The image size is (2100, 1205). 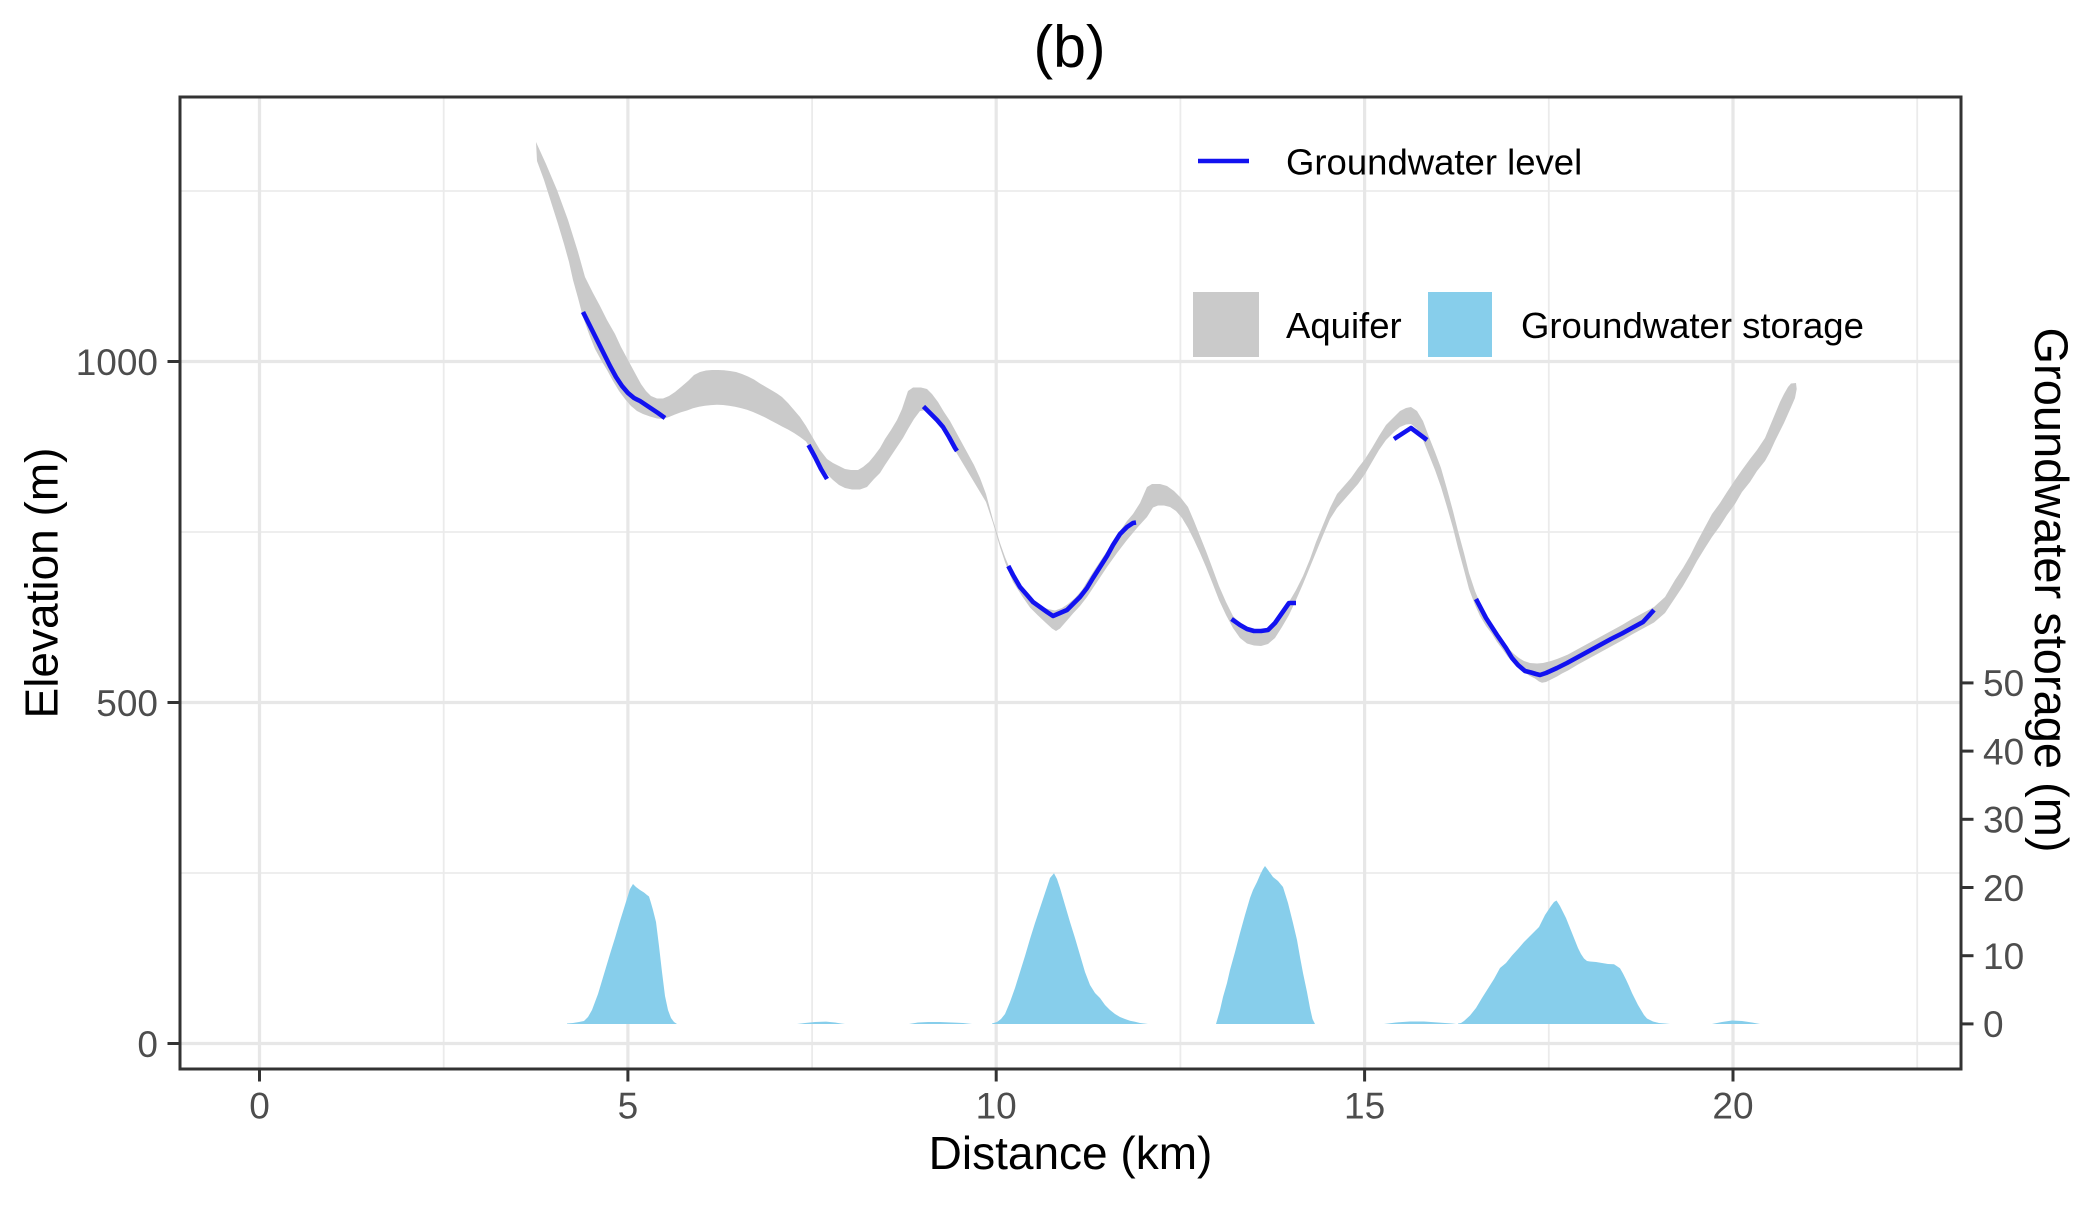 What do you see at coordinates (1434, 162) in the screenshot?
I see `svg-text: Groundwater level` at bounding box center [1434, 162].